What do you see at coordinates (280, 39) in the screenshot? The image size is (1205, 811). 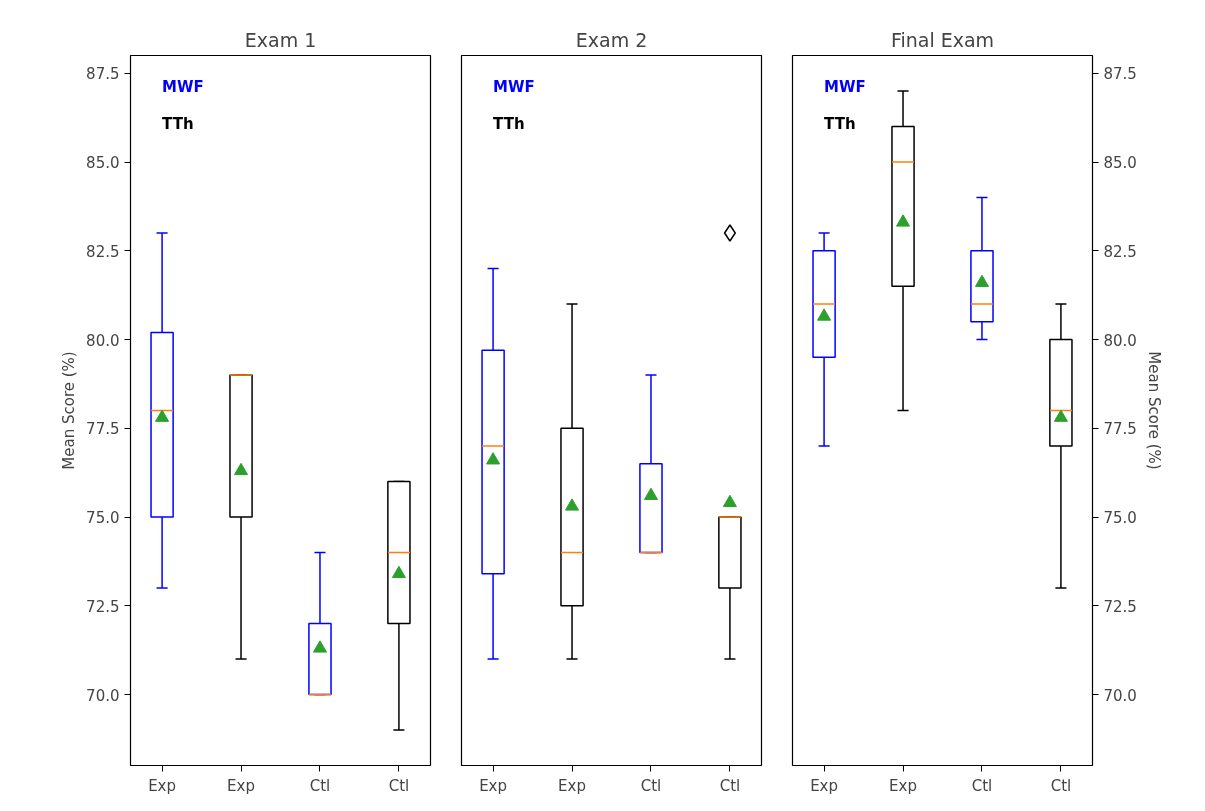 I see `chart-title: Exam 1` at bounding box center [280, 39].